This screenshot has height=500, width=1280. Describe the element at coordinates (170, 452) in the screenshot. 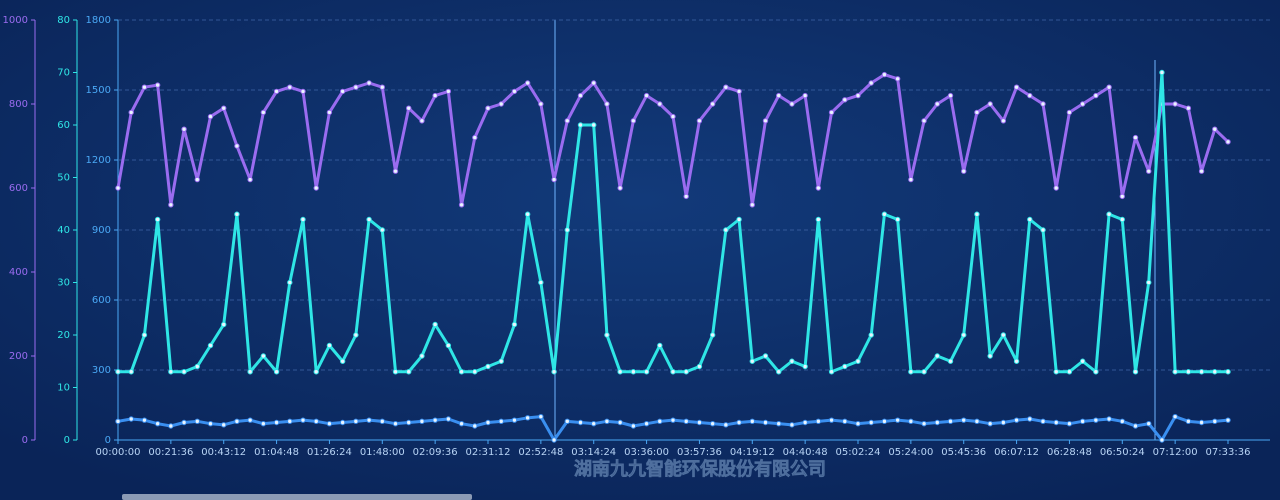

I see `x-tick-label: 00:21:36` at that location.